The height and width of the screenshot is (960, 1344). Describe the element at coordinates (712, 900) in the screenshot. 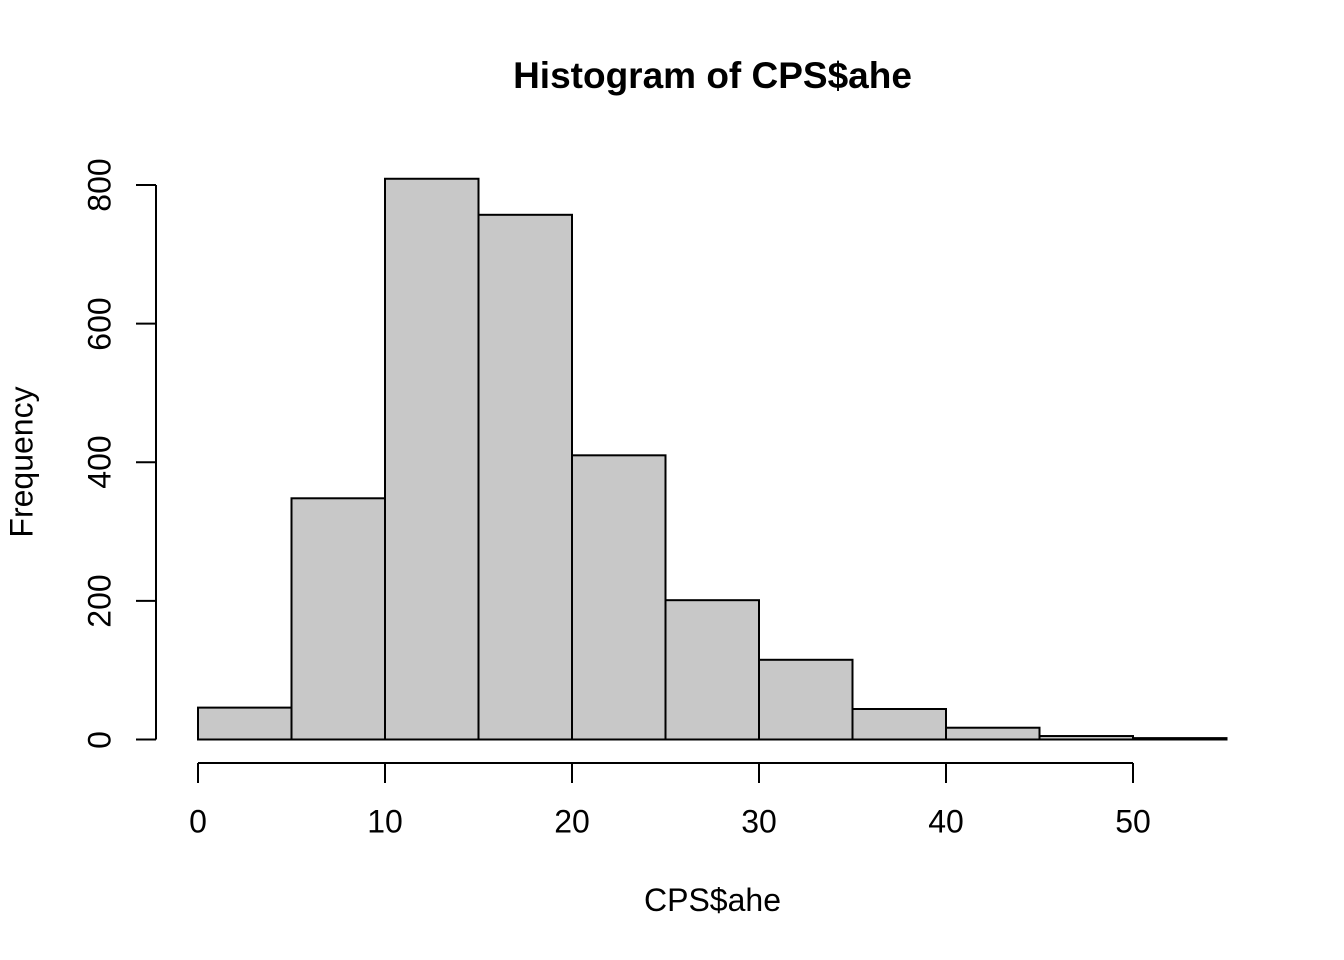

I see `x-axis-title: CPS$ahe` at that location.